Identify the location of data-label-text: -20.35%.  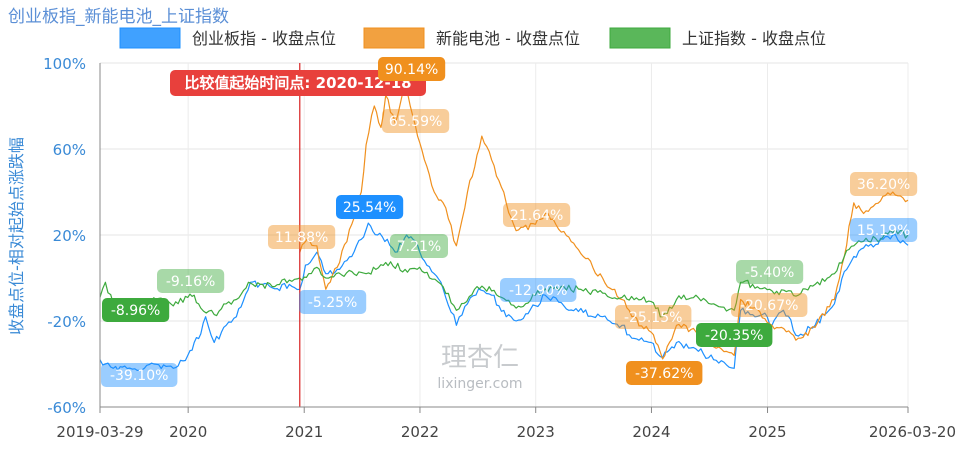
(734, 336).